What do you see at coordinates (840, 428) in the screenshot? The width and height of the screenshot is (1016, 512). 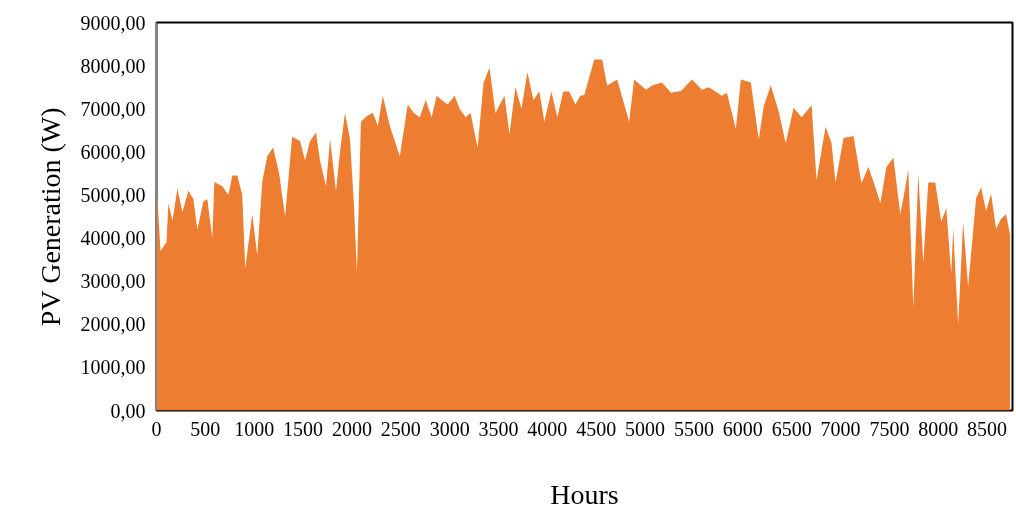 I see `x-tick-label: 7000` at bounding box center [840, 428].